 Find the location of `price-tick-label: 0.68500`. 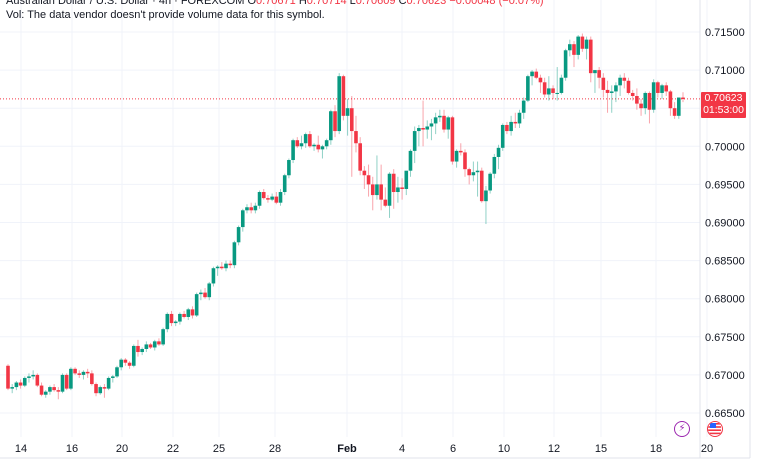

price-tick-label: 0.68500 is located at coordinates (725, 262).